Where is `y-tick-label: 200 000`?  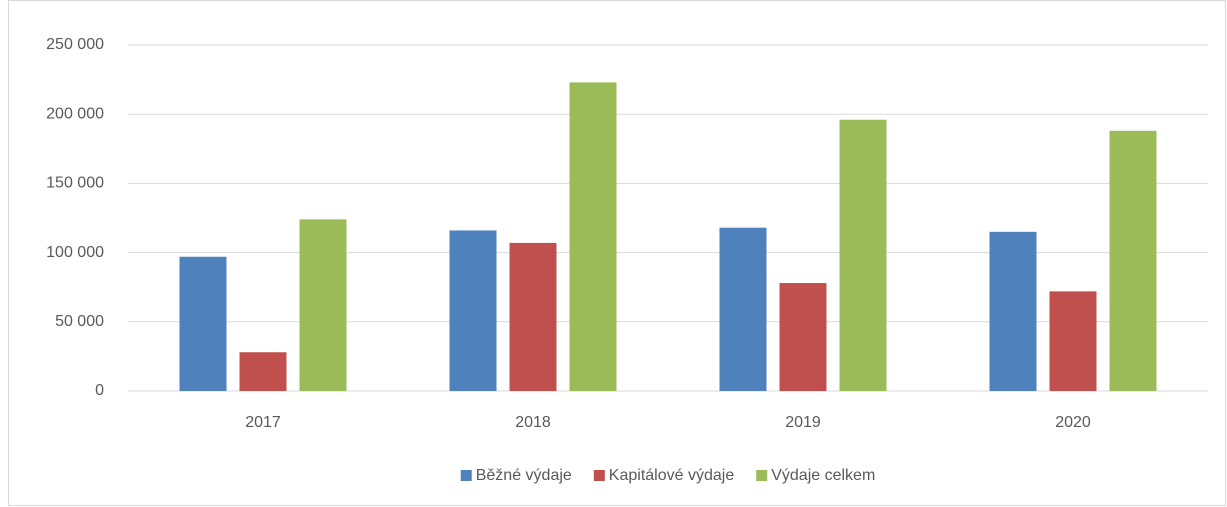
y-tick-label: 200 000 is located at coordinates (75, 113).